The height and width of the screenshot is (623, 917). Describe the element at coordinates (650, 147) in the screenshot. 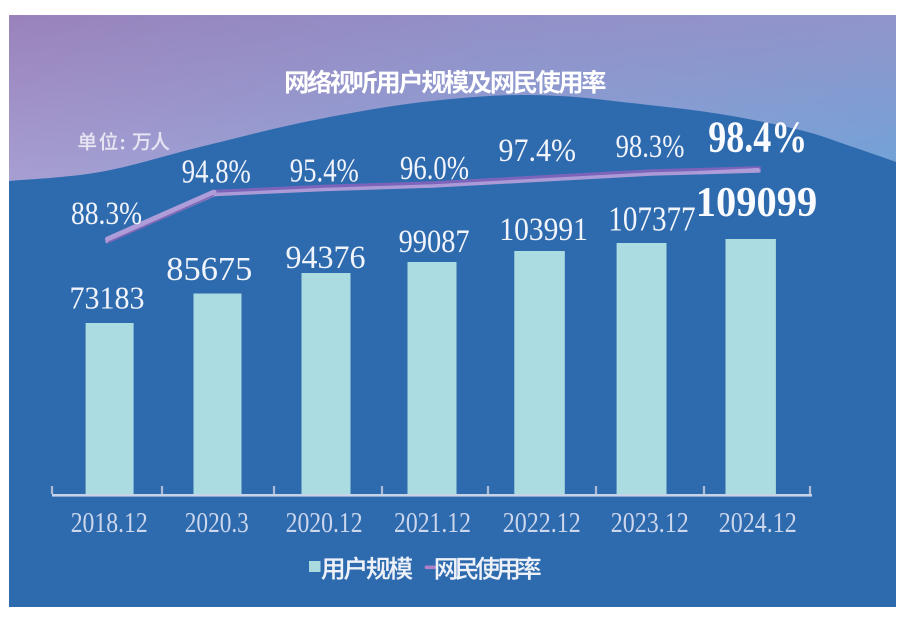

I see `svg-text: 98.3%` at that location.